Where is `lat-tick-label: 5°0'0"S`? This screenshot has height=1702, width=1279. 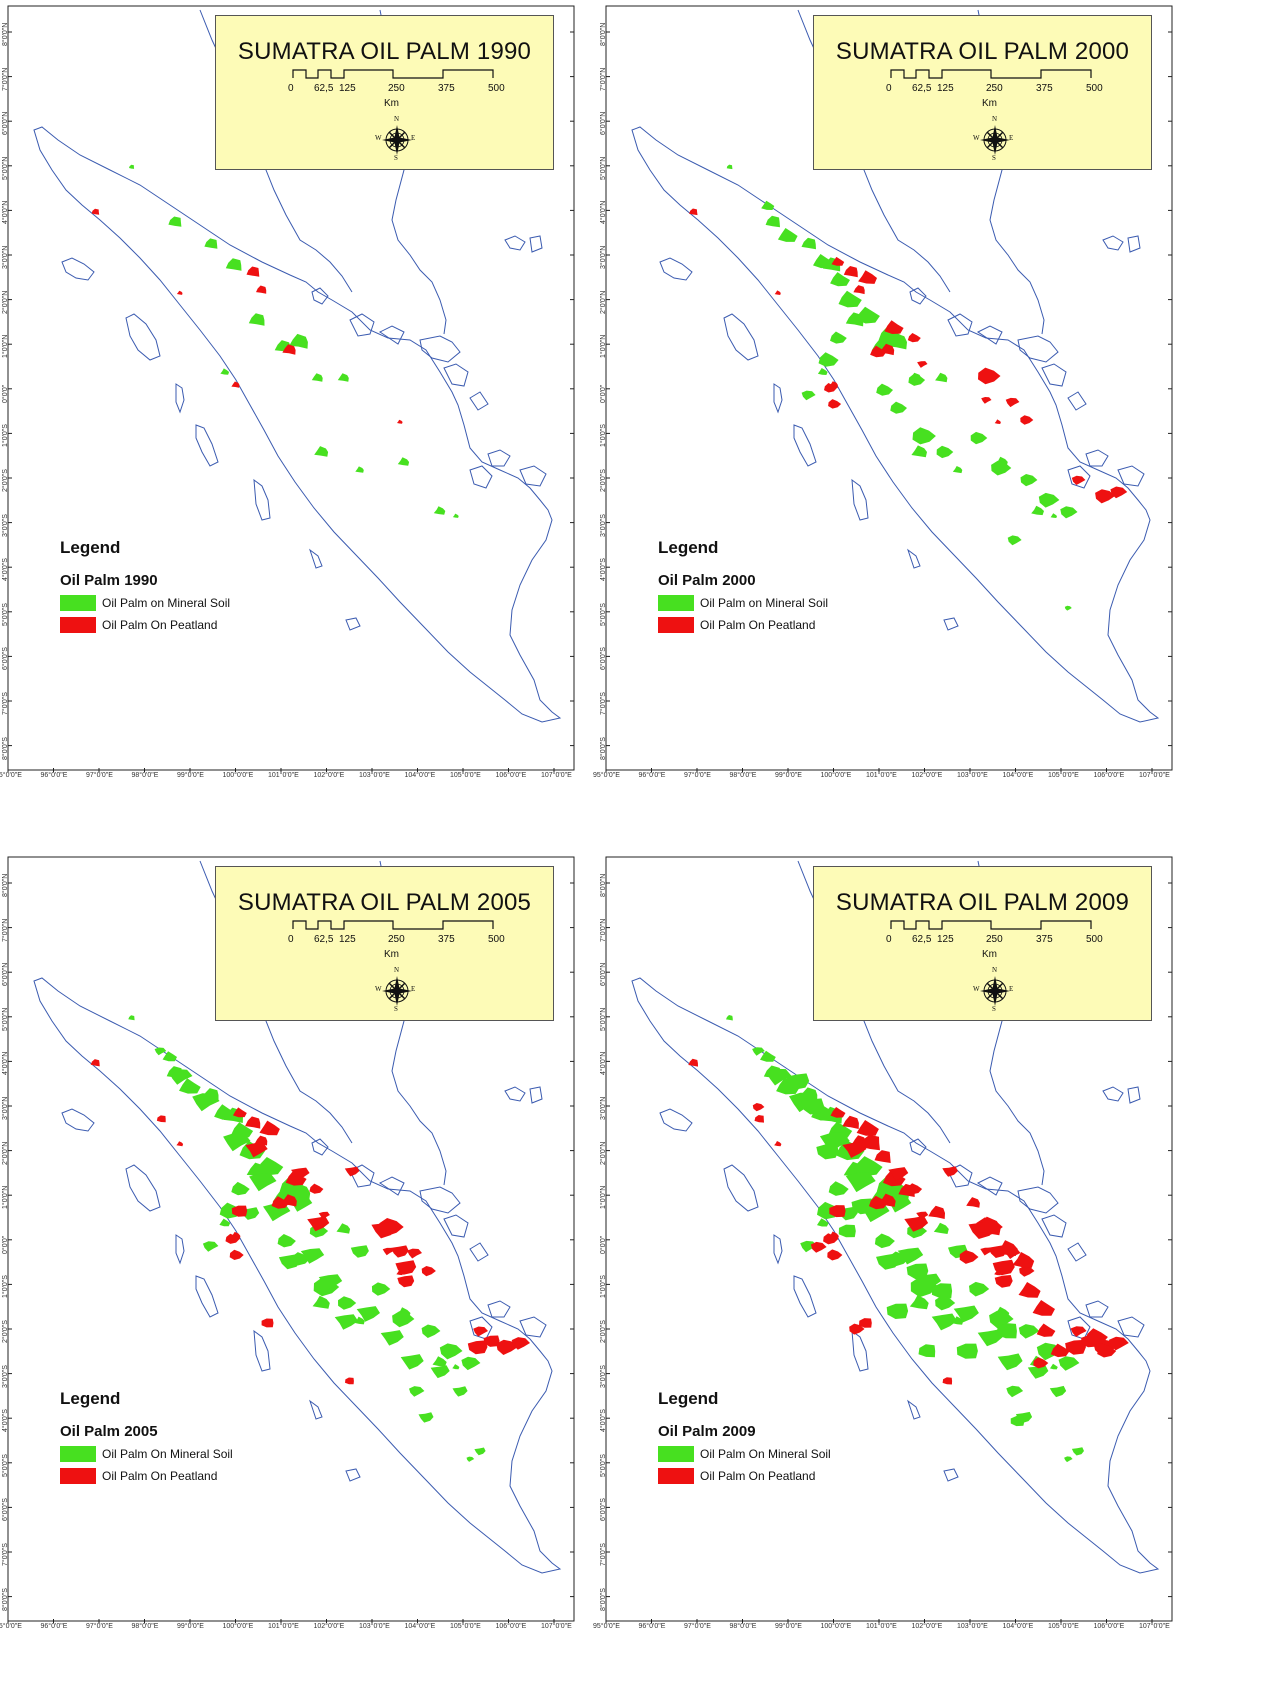
lat-tick-label: 5°0'0"S is located at coordinates (5, 614).